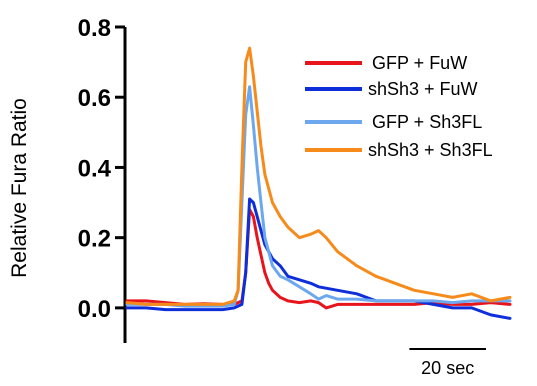 The width and height of the screenshot is (537, 386). What do you see at coordinates (447, 368) in the screenshot?
I see `scale-bar-label: 20 sec` at bounding box center [447, 368].